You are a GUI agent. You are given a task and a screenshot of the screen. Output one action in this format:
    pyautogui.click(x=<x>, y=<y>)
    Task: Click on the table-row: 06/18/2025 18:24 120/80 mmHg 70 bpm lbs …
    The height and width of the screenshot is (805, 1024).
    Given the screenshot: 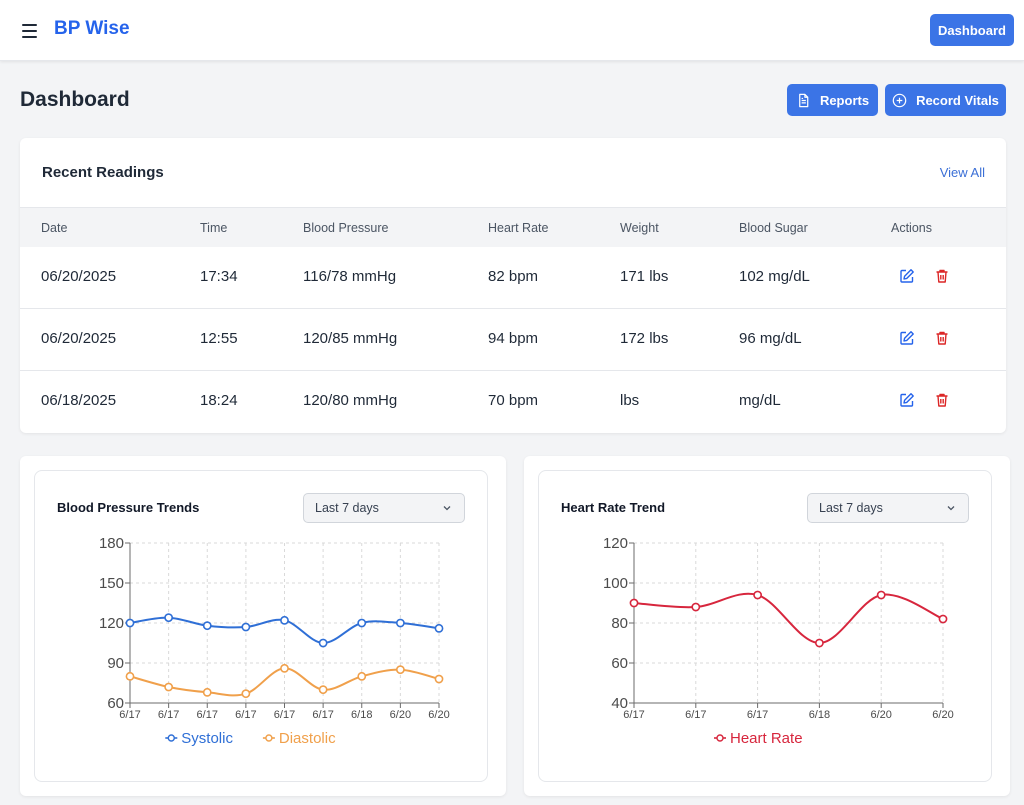 What is the action you would take?
    pyautogui.click(x=513, y=402)
    